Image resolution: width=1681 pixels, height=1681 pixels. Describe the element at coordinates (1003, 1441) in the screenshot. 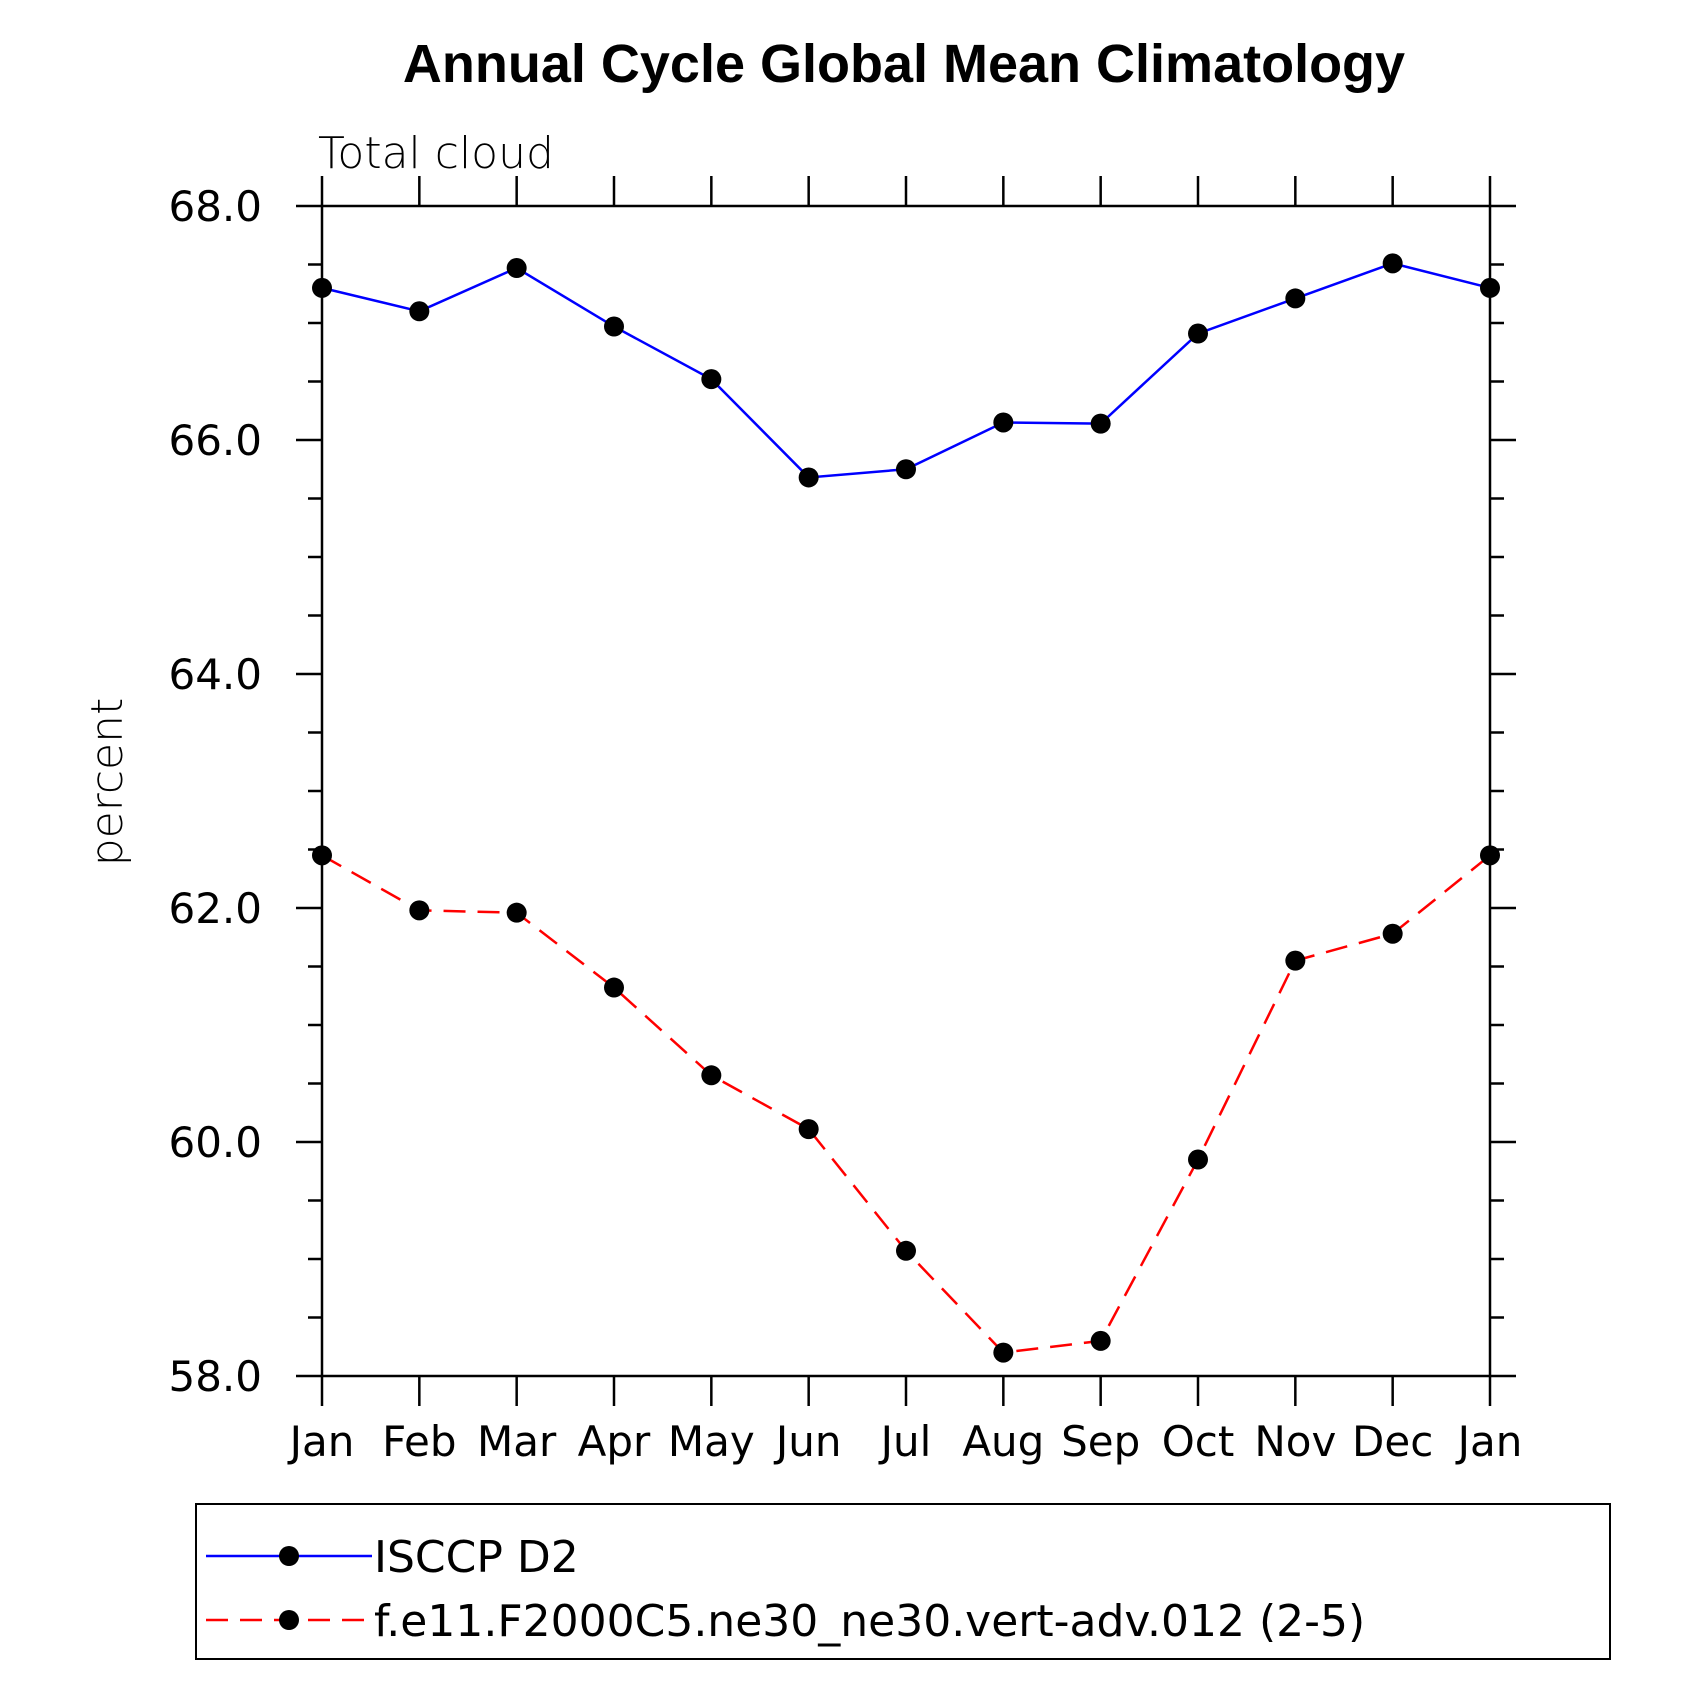

I see `x-tick-label: Aug` at that location.